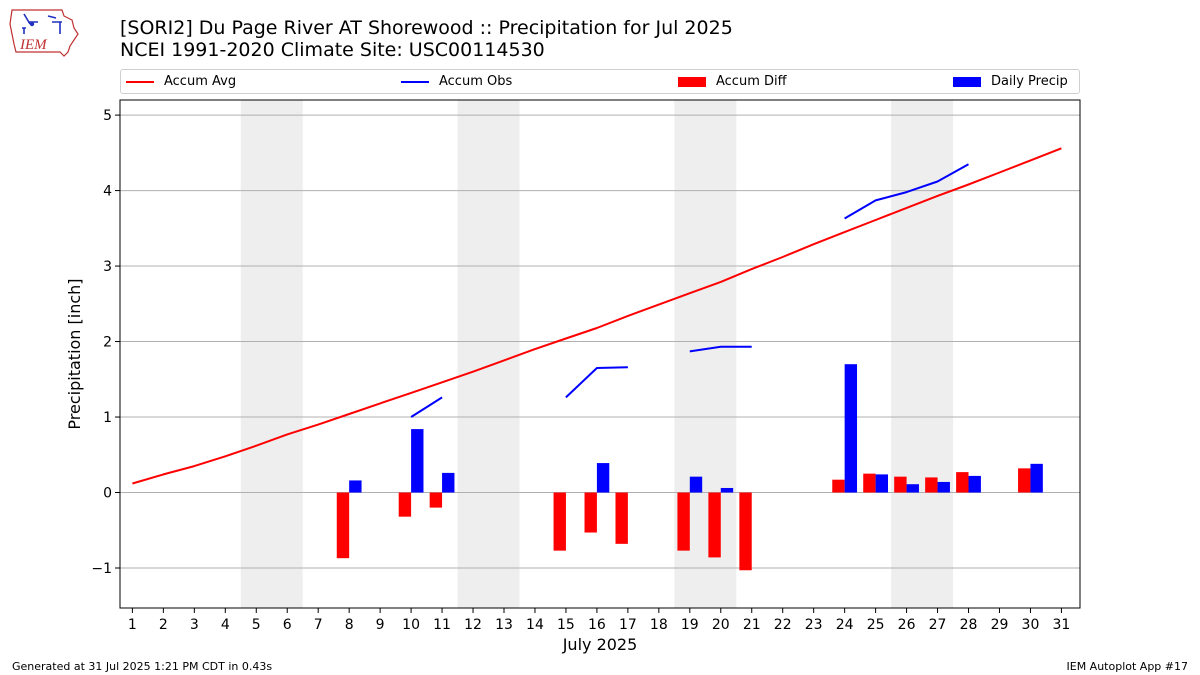 This screenshot has height=675, width=1200. I want to click on logo-text: IEM, so click(33, 45).